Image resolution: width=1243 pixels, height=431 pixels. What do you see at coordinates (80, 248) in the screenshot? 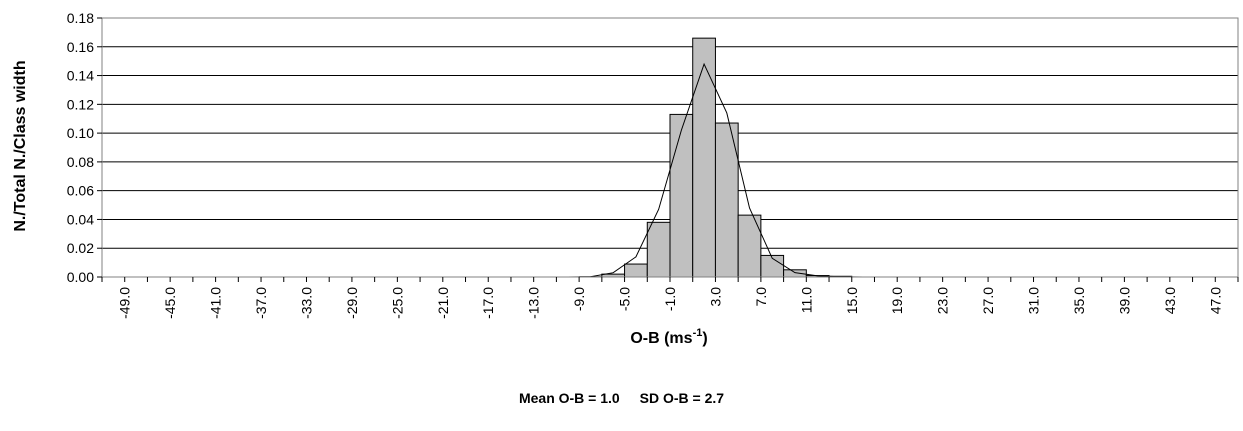
I see `y-tick-label: 0.02` at bounding box center [80, 248].